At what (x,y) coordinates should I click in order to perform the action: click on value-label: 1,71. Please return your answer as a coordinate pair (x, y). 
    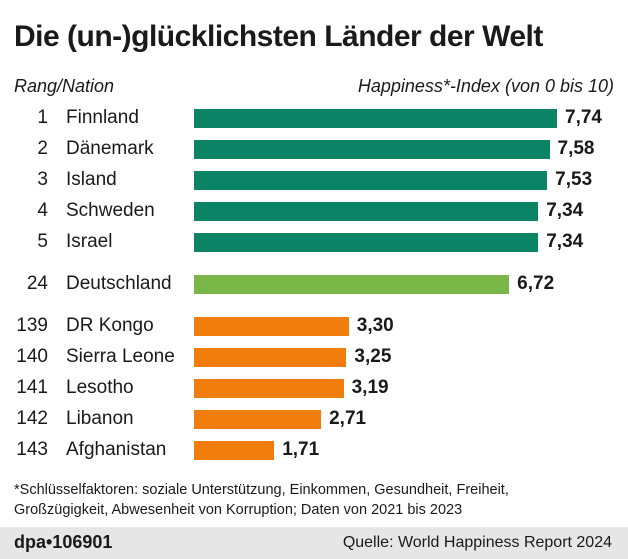
    Looking at the image, I should click on (301, 449).